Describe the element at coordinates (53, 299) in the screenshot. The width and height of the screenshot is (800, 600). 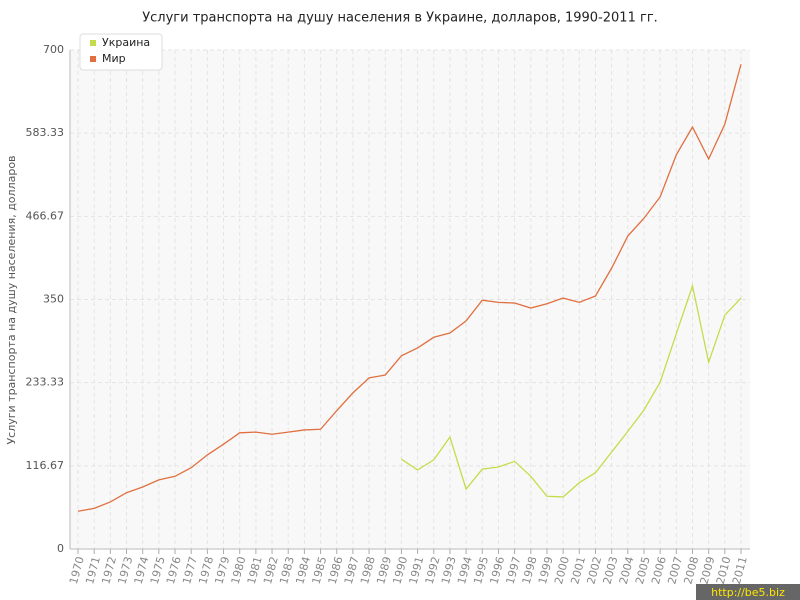
I see `y-tick-label: 350` at that location.